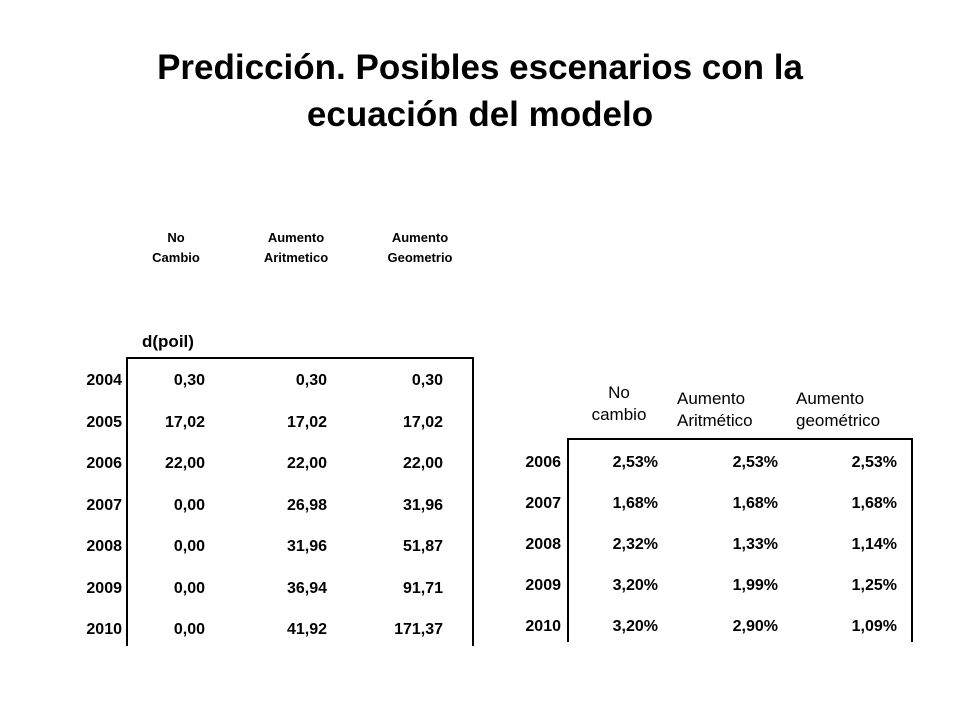 This screenshot has width=960, height=720. I want to click on t2-value-cell: 1,33%, so click(755, 544).